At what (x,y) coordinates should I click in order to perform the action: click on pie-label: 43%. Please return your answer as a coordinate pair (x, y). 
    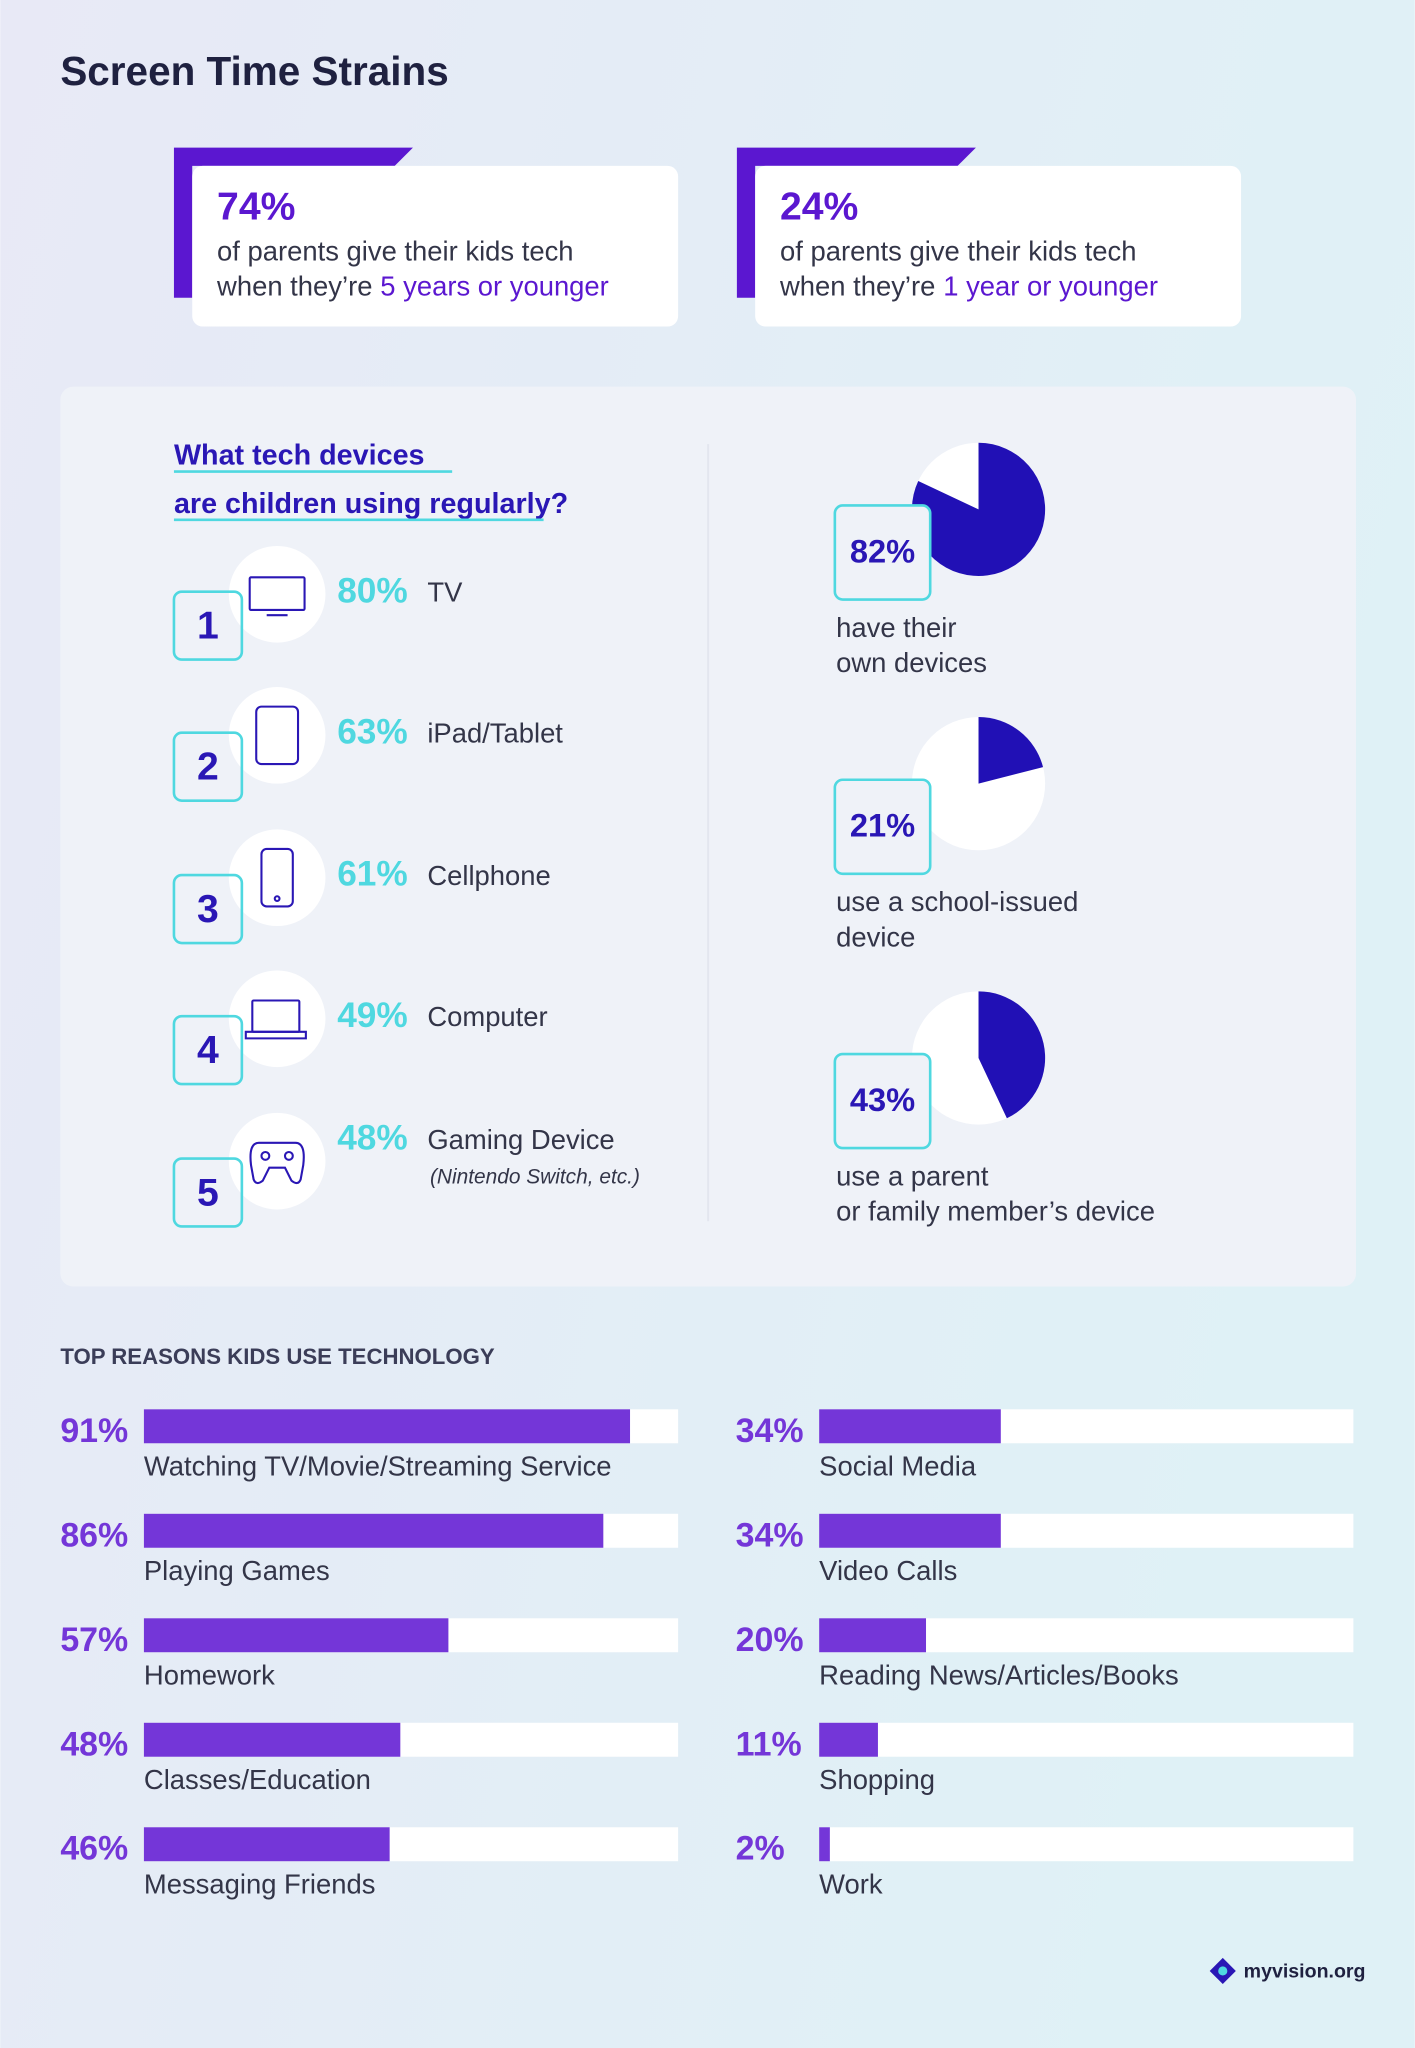
    Looking at the image, I should click on (882, 1099).